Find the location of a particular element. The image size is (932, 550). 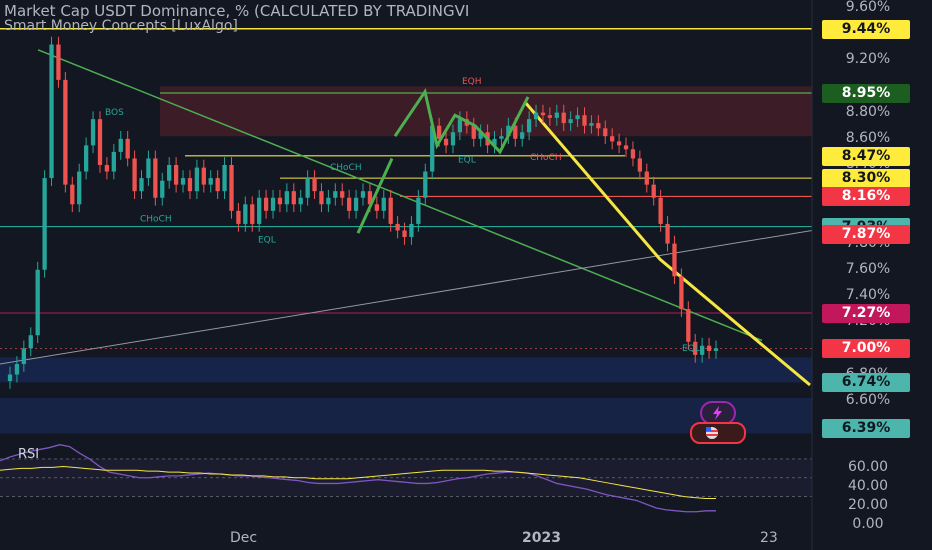

demand-zone-lower is located at coordinates (406, 416).